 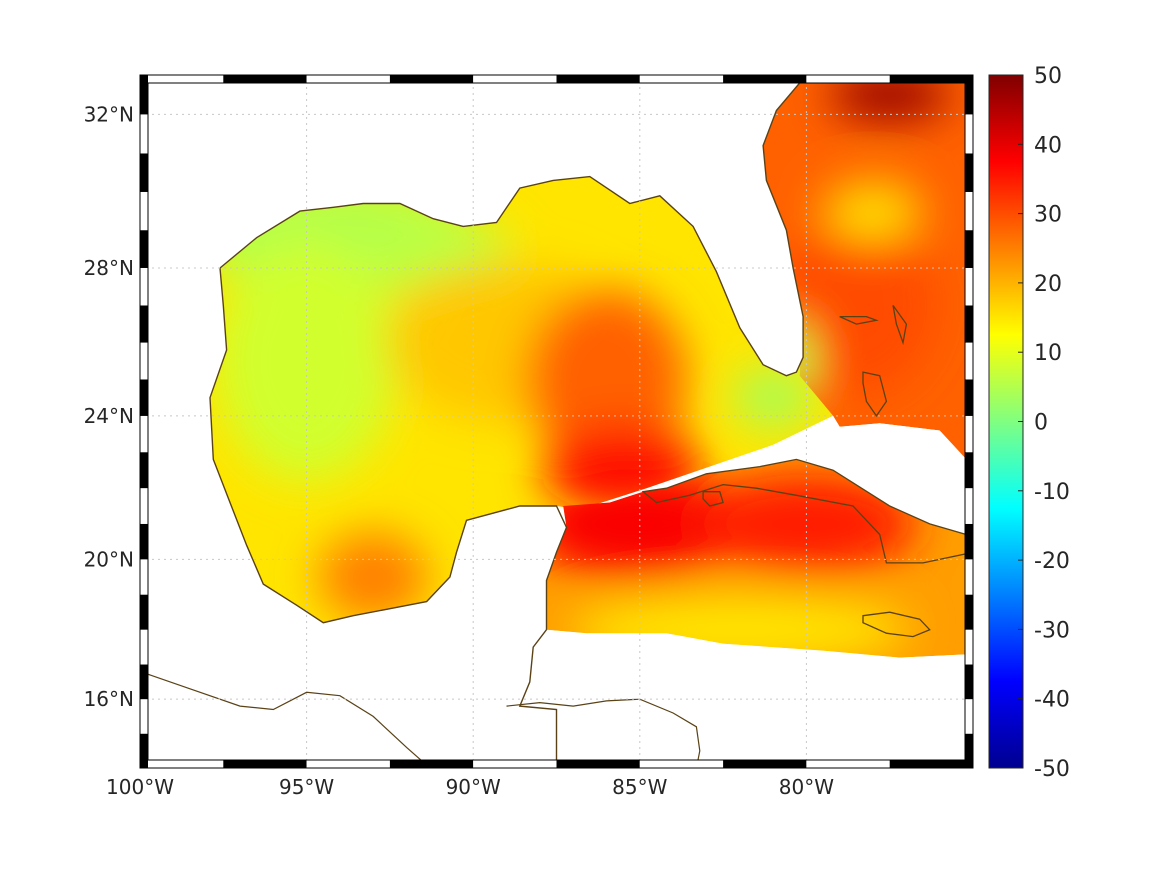 I want to click on cuba-coastline, so click(x=803, y=511).